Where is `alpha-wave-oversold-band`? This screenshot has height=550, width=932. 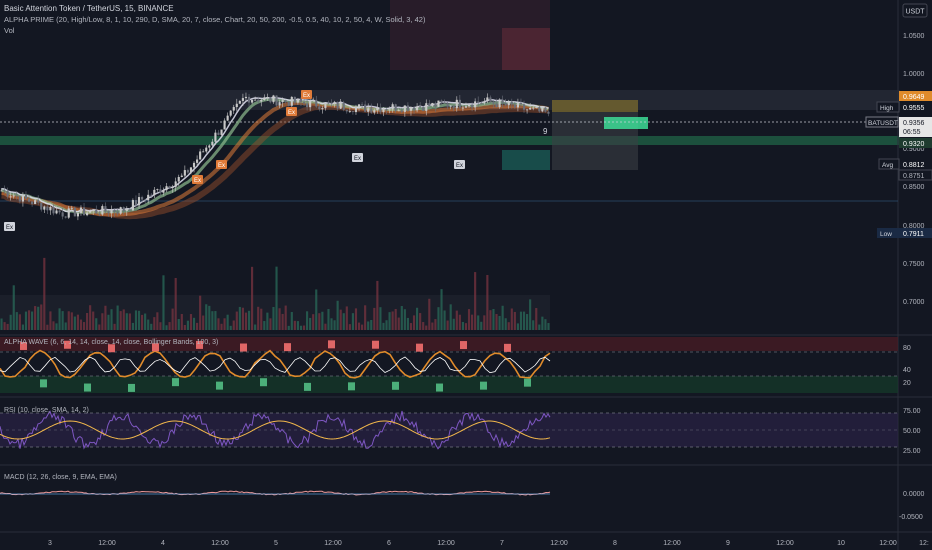
alpha-wave-oversold-band is located at coordinates (449, 384).